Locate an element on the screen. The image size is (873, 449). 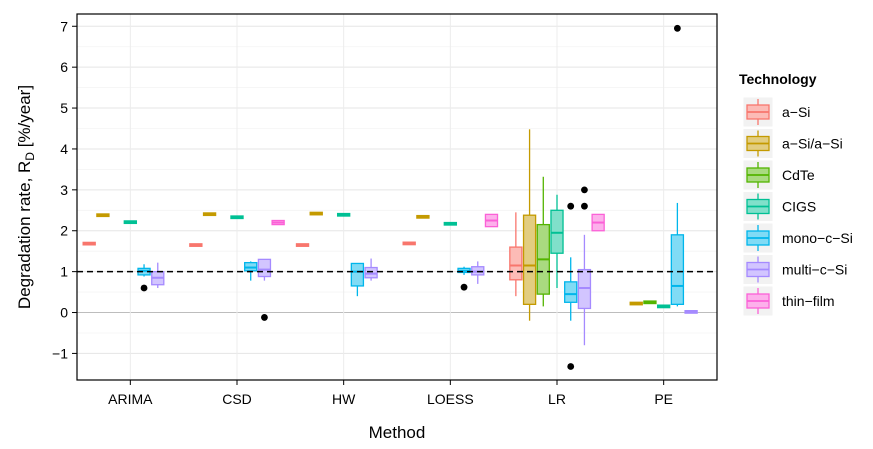
box-LOESS-mono−c−Si is located at coordinates (464, 278).